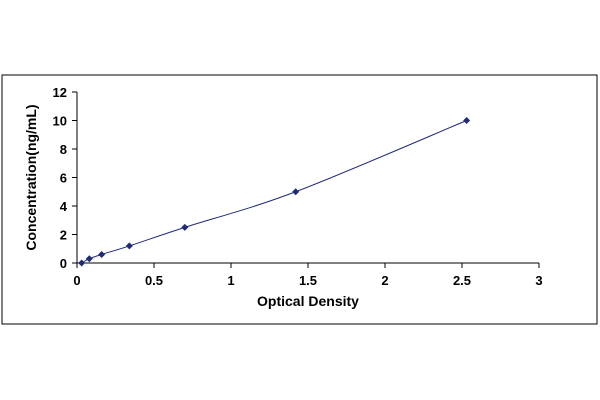 This screenshot has height=400, width=600. I want to click on y-ticks: 0 2 4 6 8 10 12, so click(65, 178).